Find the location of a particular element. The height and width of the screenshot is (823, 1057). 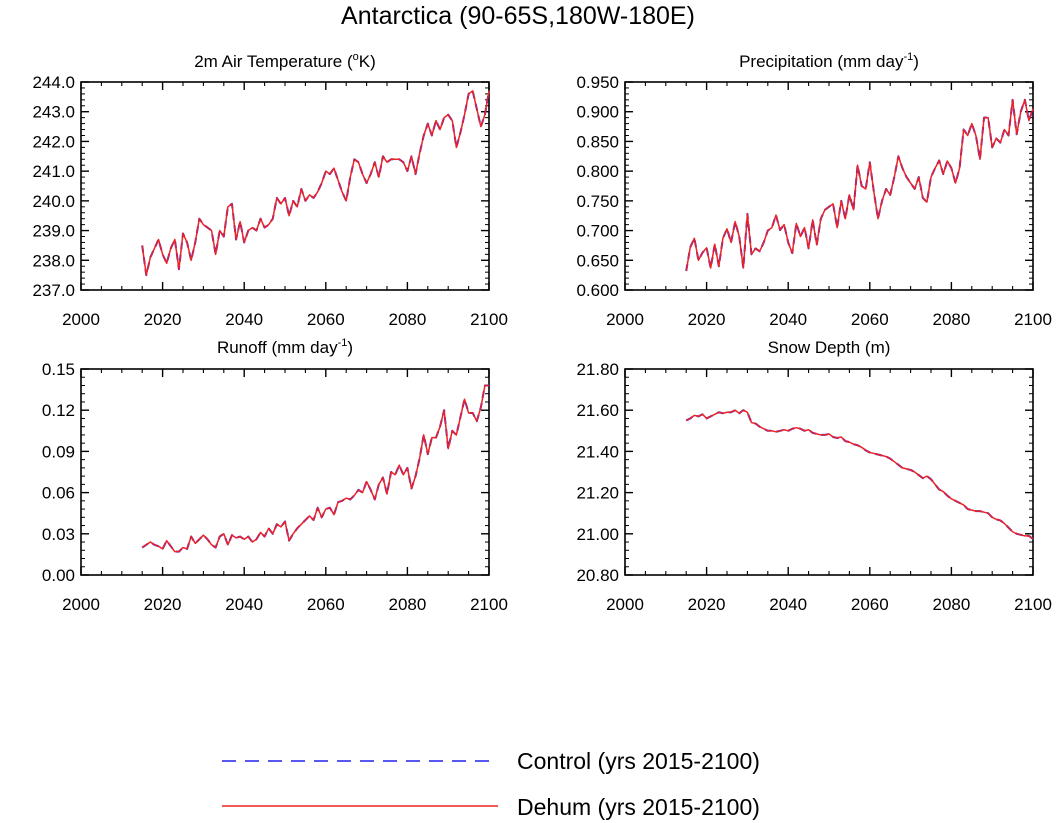

x-tick-label-air-temperature-1: 2020 is located at coordinates (163, 319).